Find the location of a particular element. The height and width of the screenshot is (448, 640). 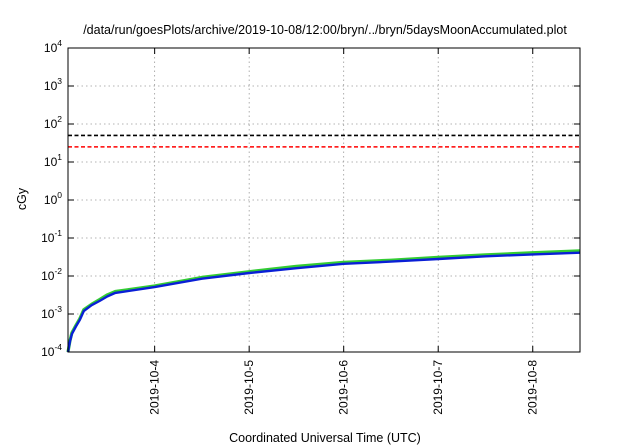

y-tick-label-exponent: 2 is located at coordinates (59, 119).